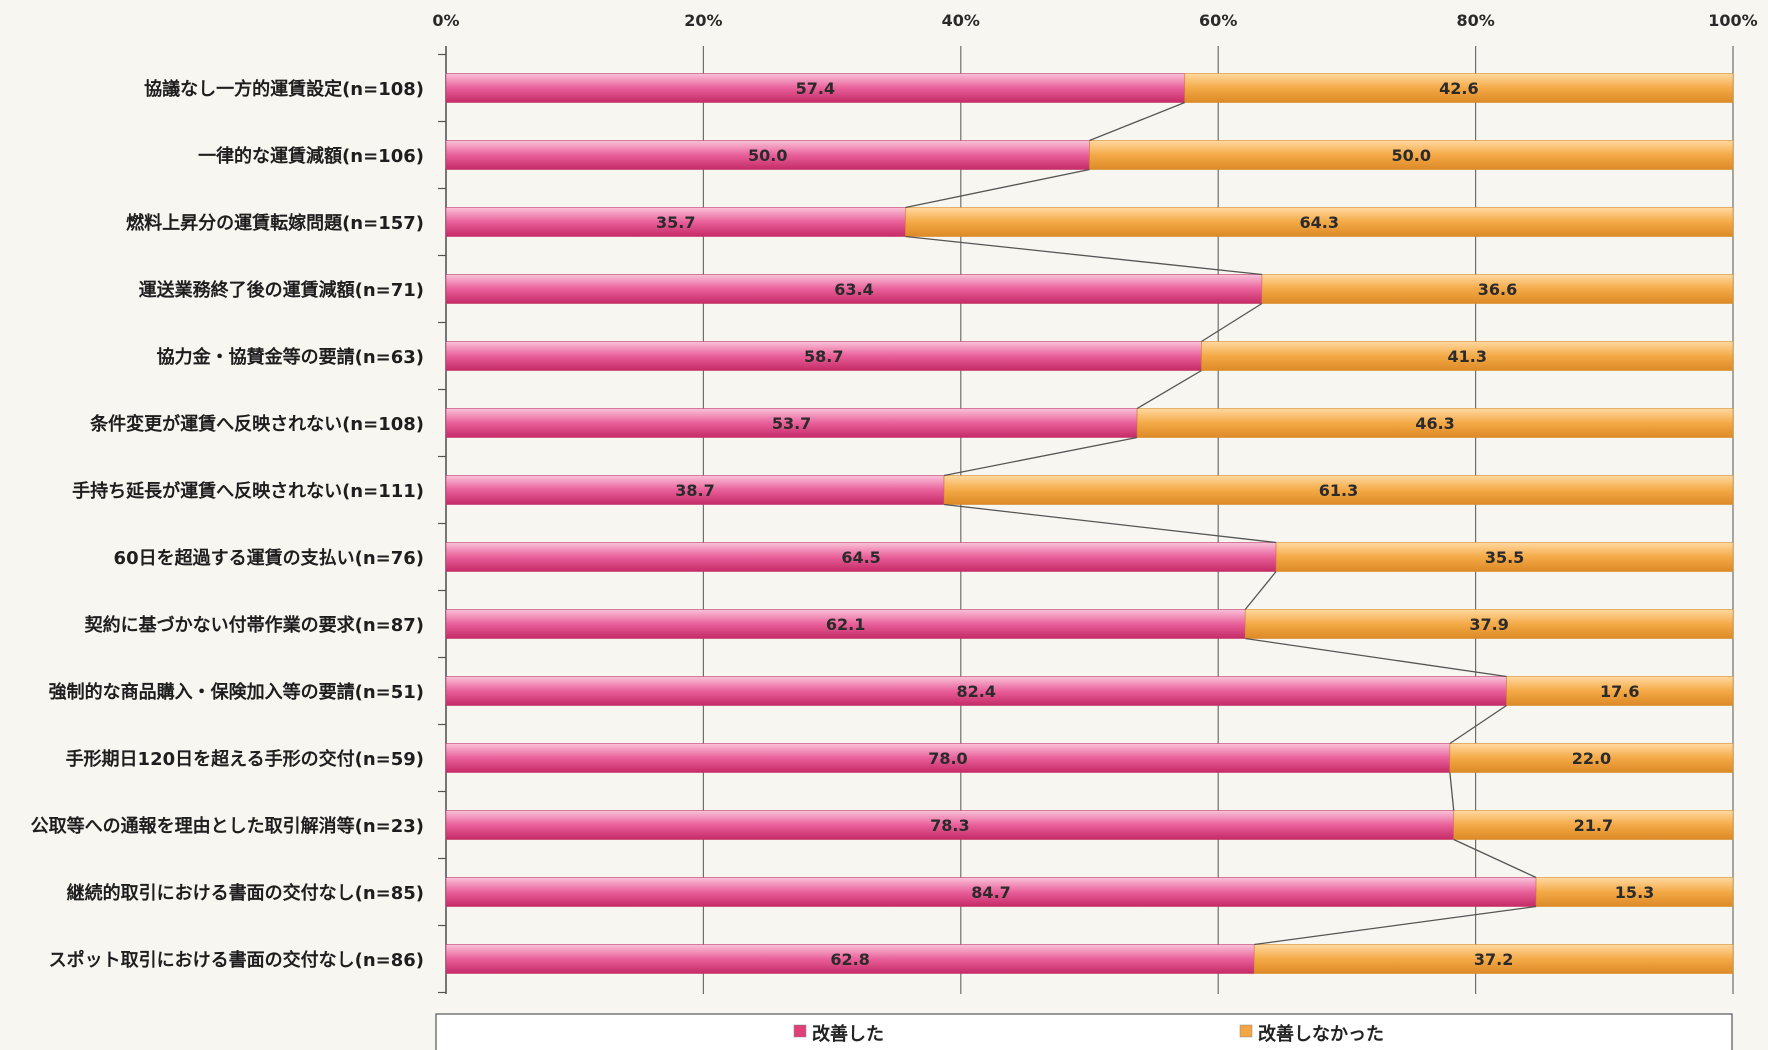 Image resolution: width=1768 pixels, height=1050 pixels. I want to click on data-label: 82.4, so click(976, 691).